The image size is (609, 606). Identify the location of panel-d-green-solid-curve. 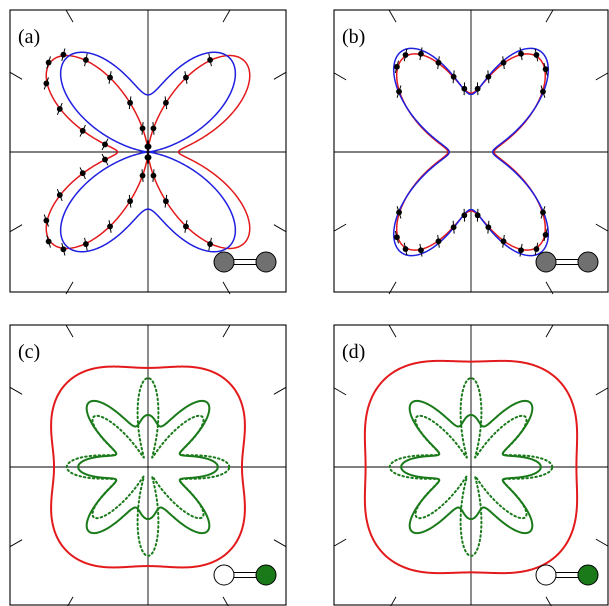
(471, 467).